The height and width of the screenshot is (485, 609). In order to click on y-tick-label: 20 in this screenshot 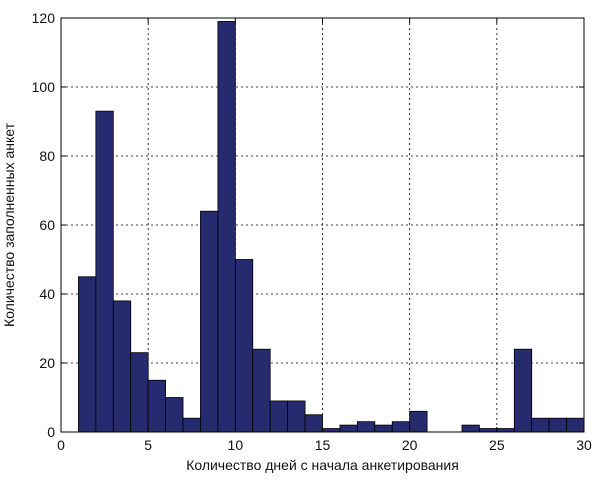, I will do `click(47, 363)`.